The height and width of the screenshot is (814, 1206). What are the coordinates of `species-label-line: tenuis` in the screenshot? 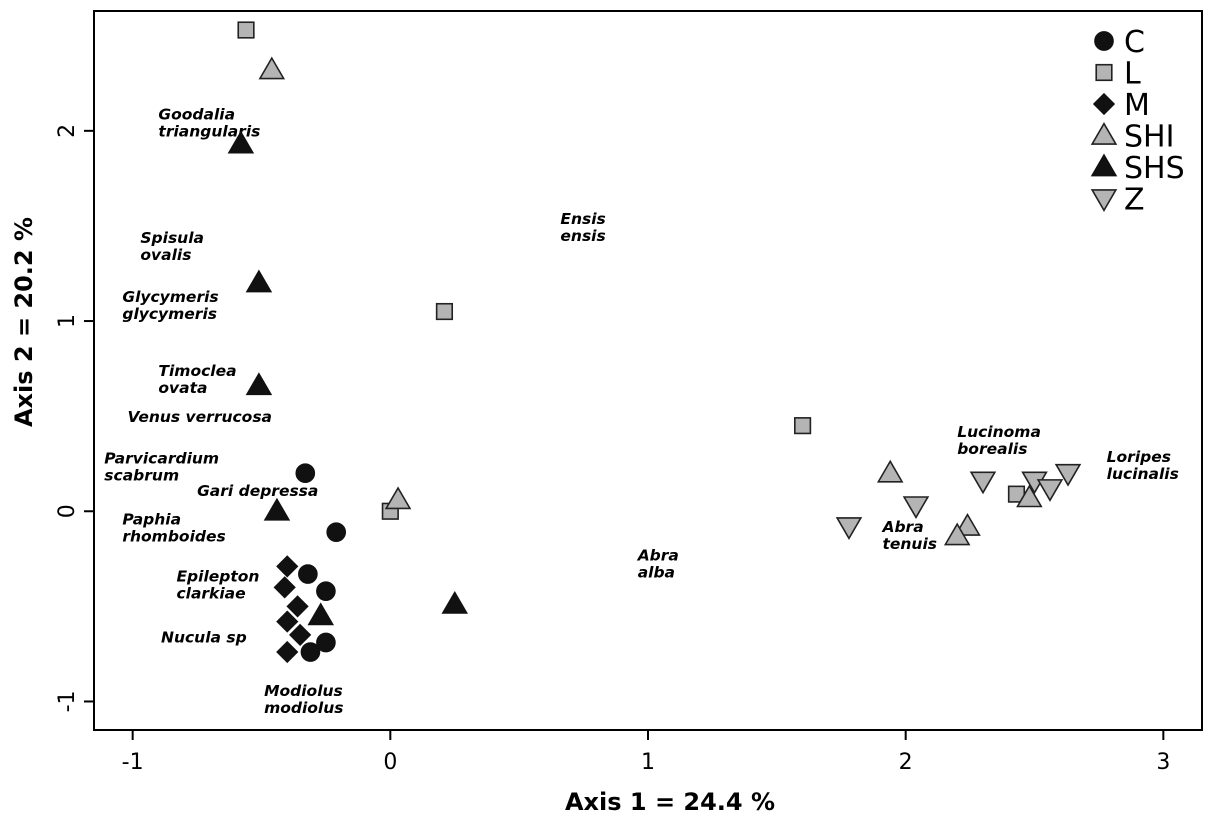 It's located at (909, 544).